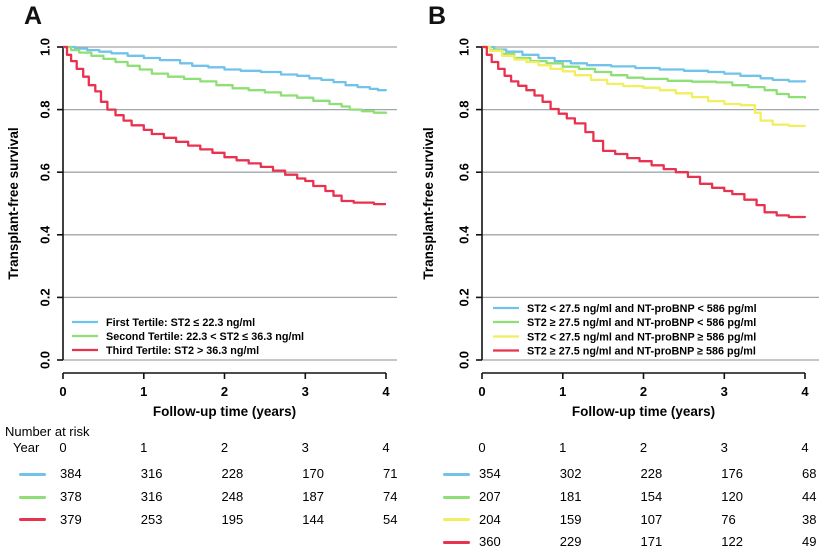 Image resolution: width=829 pixels, height=548 pixels. Describe the element at coordinates (732, 541) in the screenshot. I see `risk-value: 122` at that location.